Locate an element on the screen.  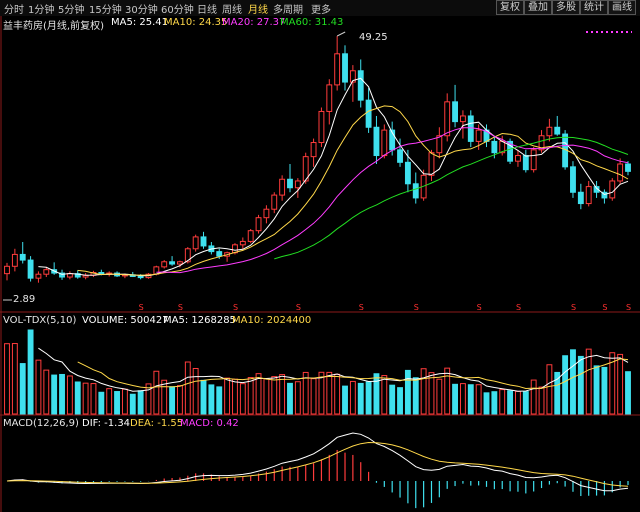
ma5-label: MA5: 25.41 is located at coordinates (140, 22).